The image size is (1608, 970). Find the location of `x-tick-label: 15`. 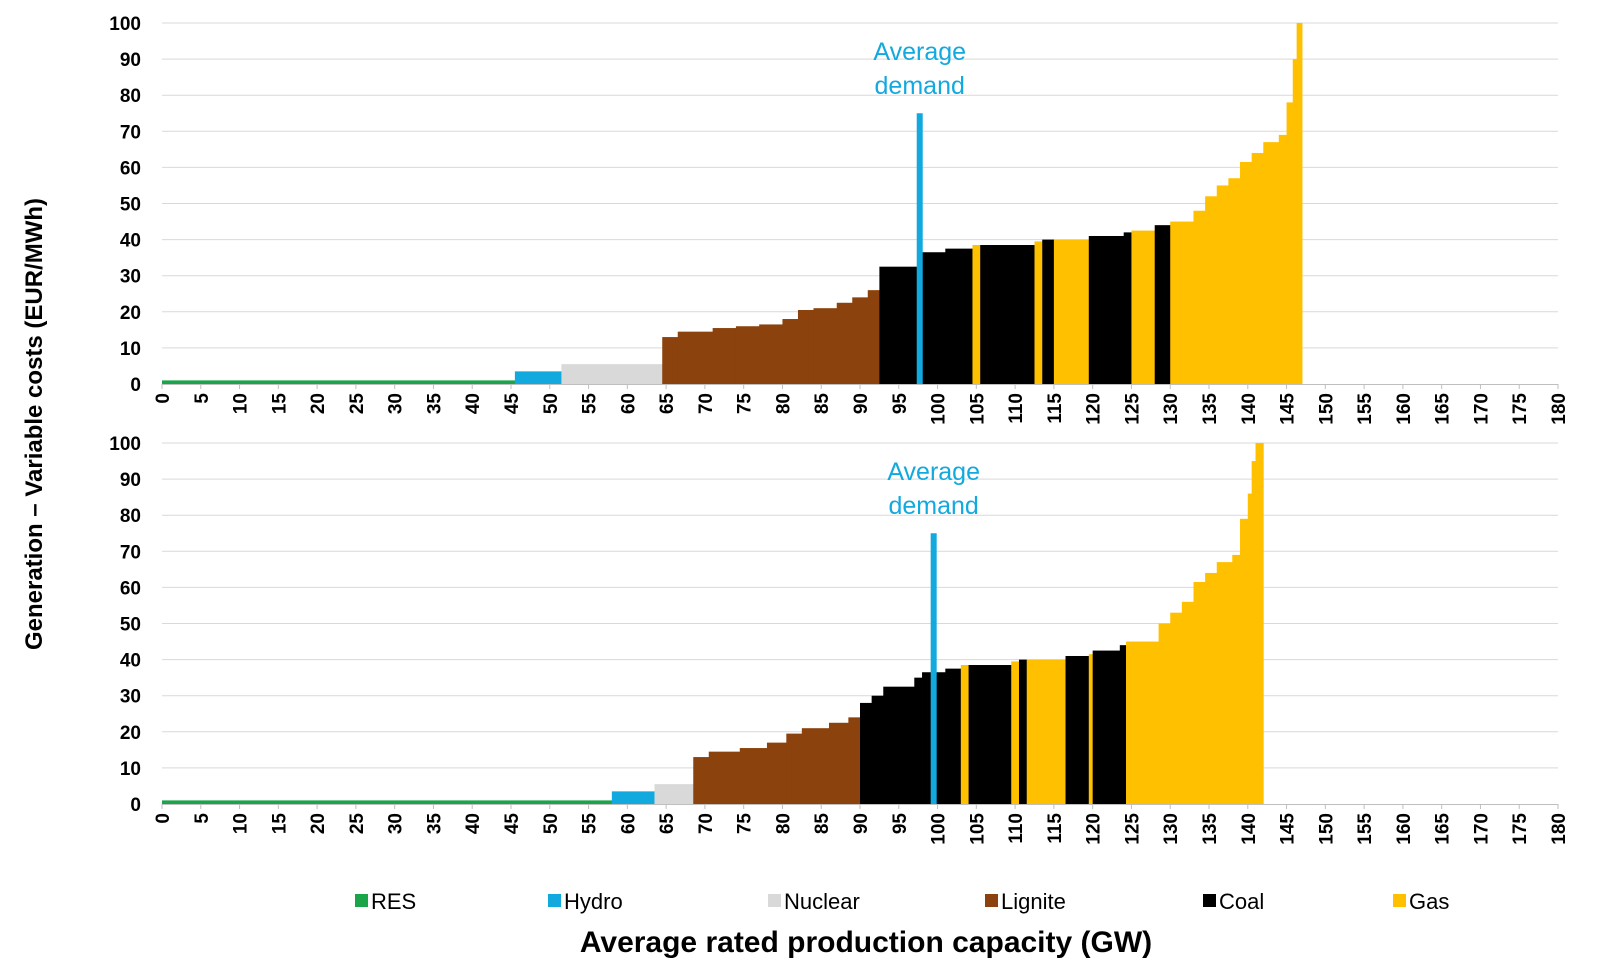

x-tick-label: 15 is located at coordinates (279, 824).